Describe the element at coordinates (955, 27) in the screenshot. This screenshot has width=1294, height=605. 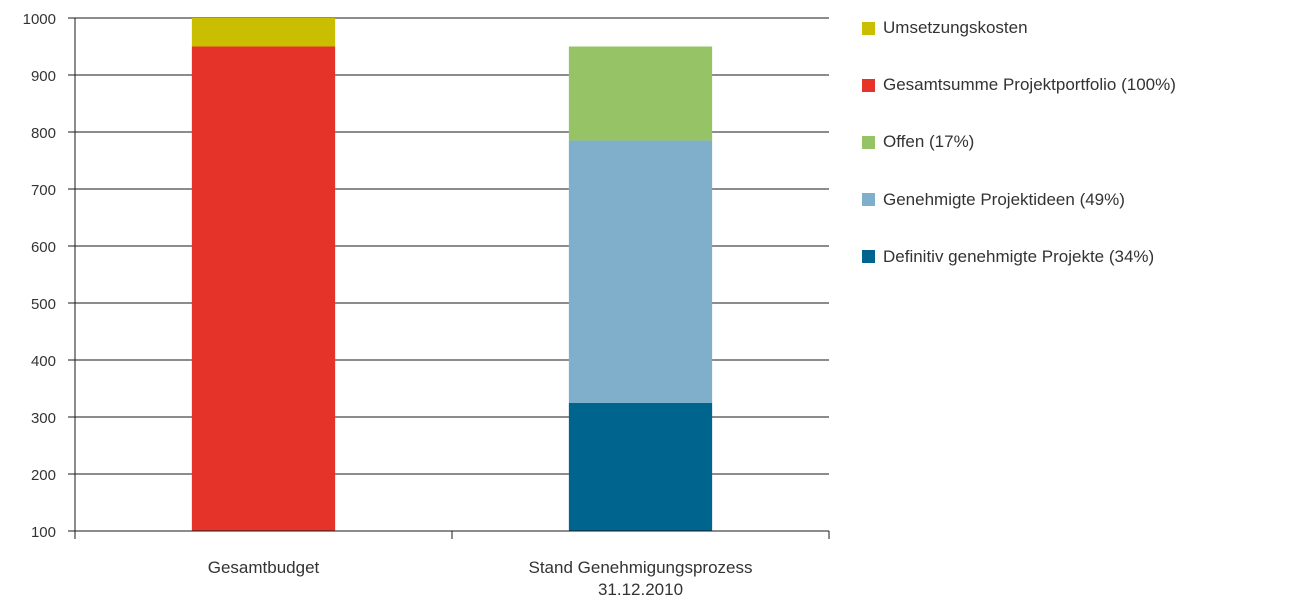
I see `legend-label: Umsetzungskosten` at that location.